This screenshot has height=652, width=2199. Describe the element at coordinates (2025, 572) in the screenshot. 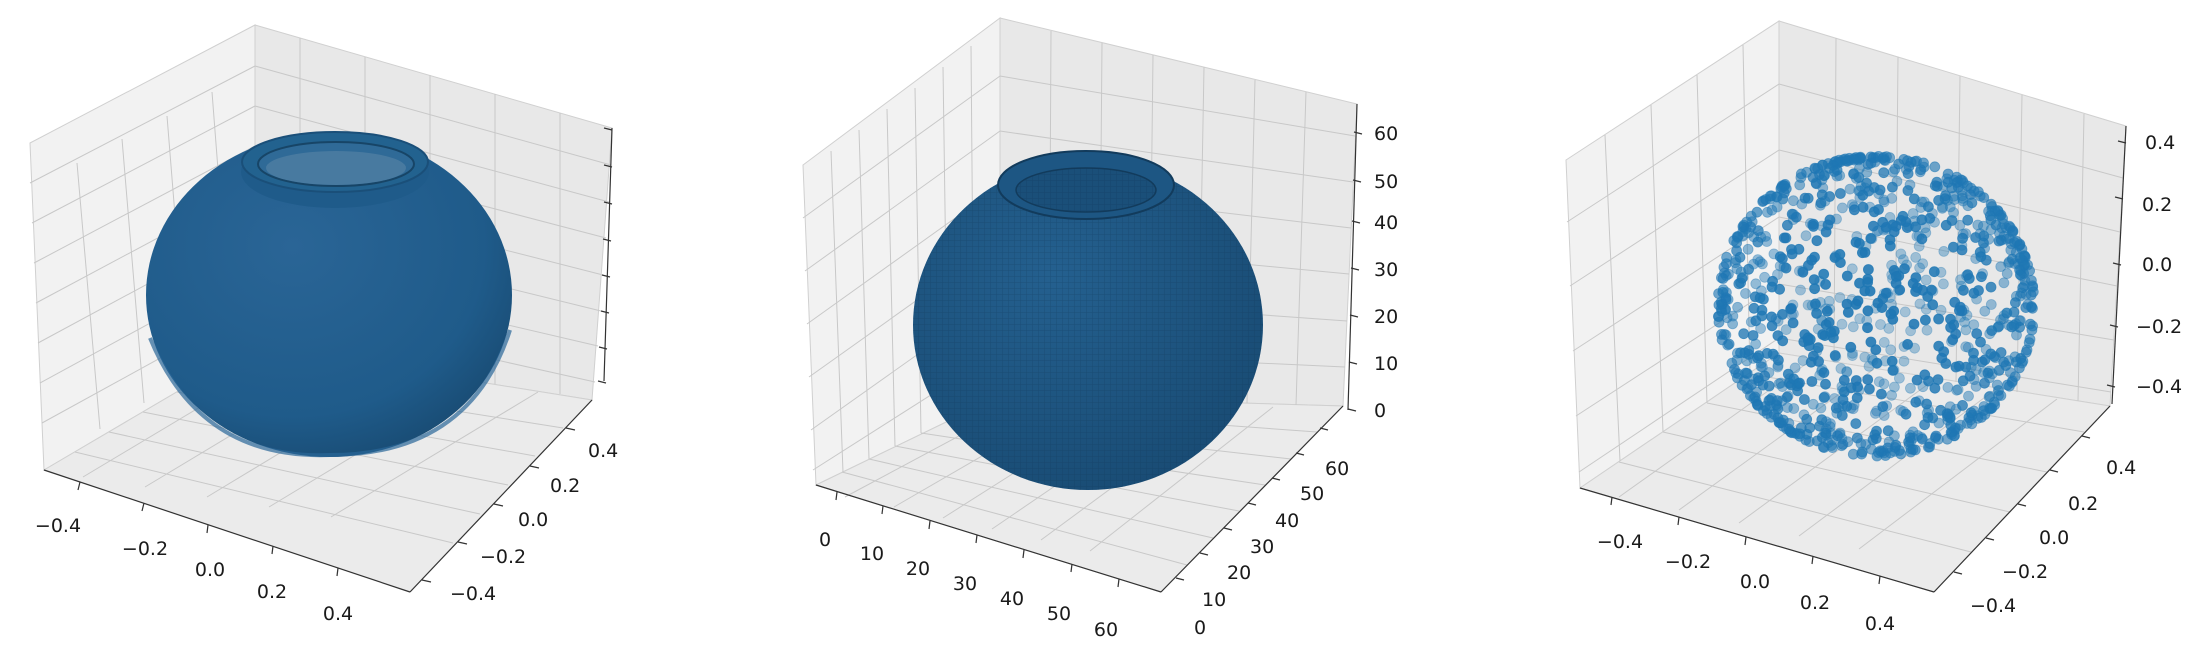

I see `y-tick-label: −0.2` at that location.